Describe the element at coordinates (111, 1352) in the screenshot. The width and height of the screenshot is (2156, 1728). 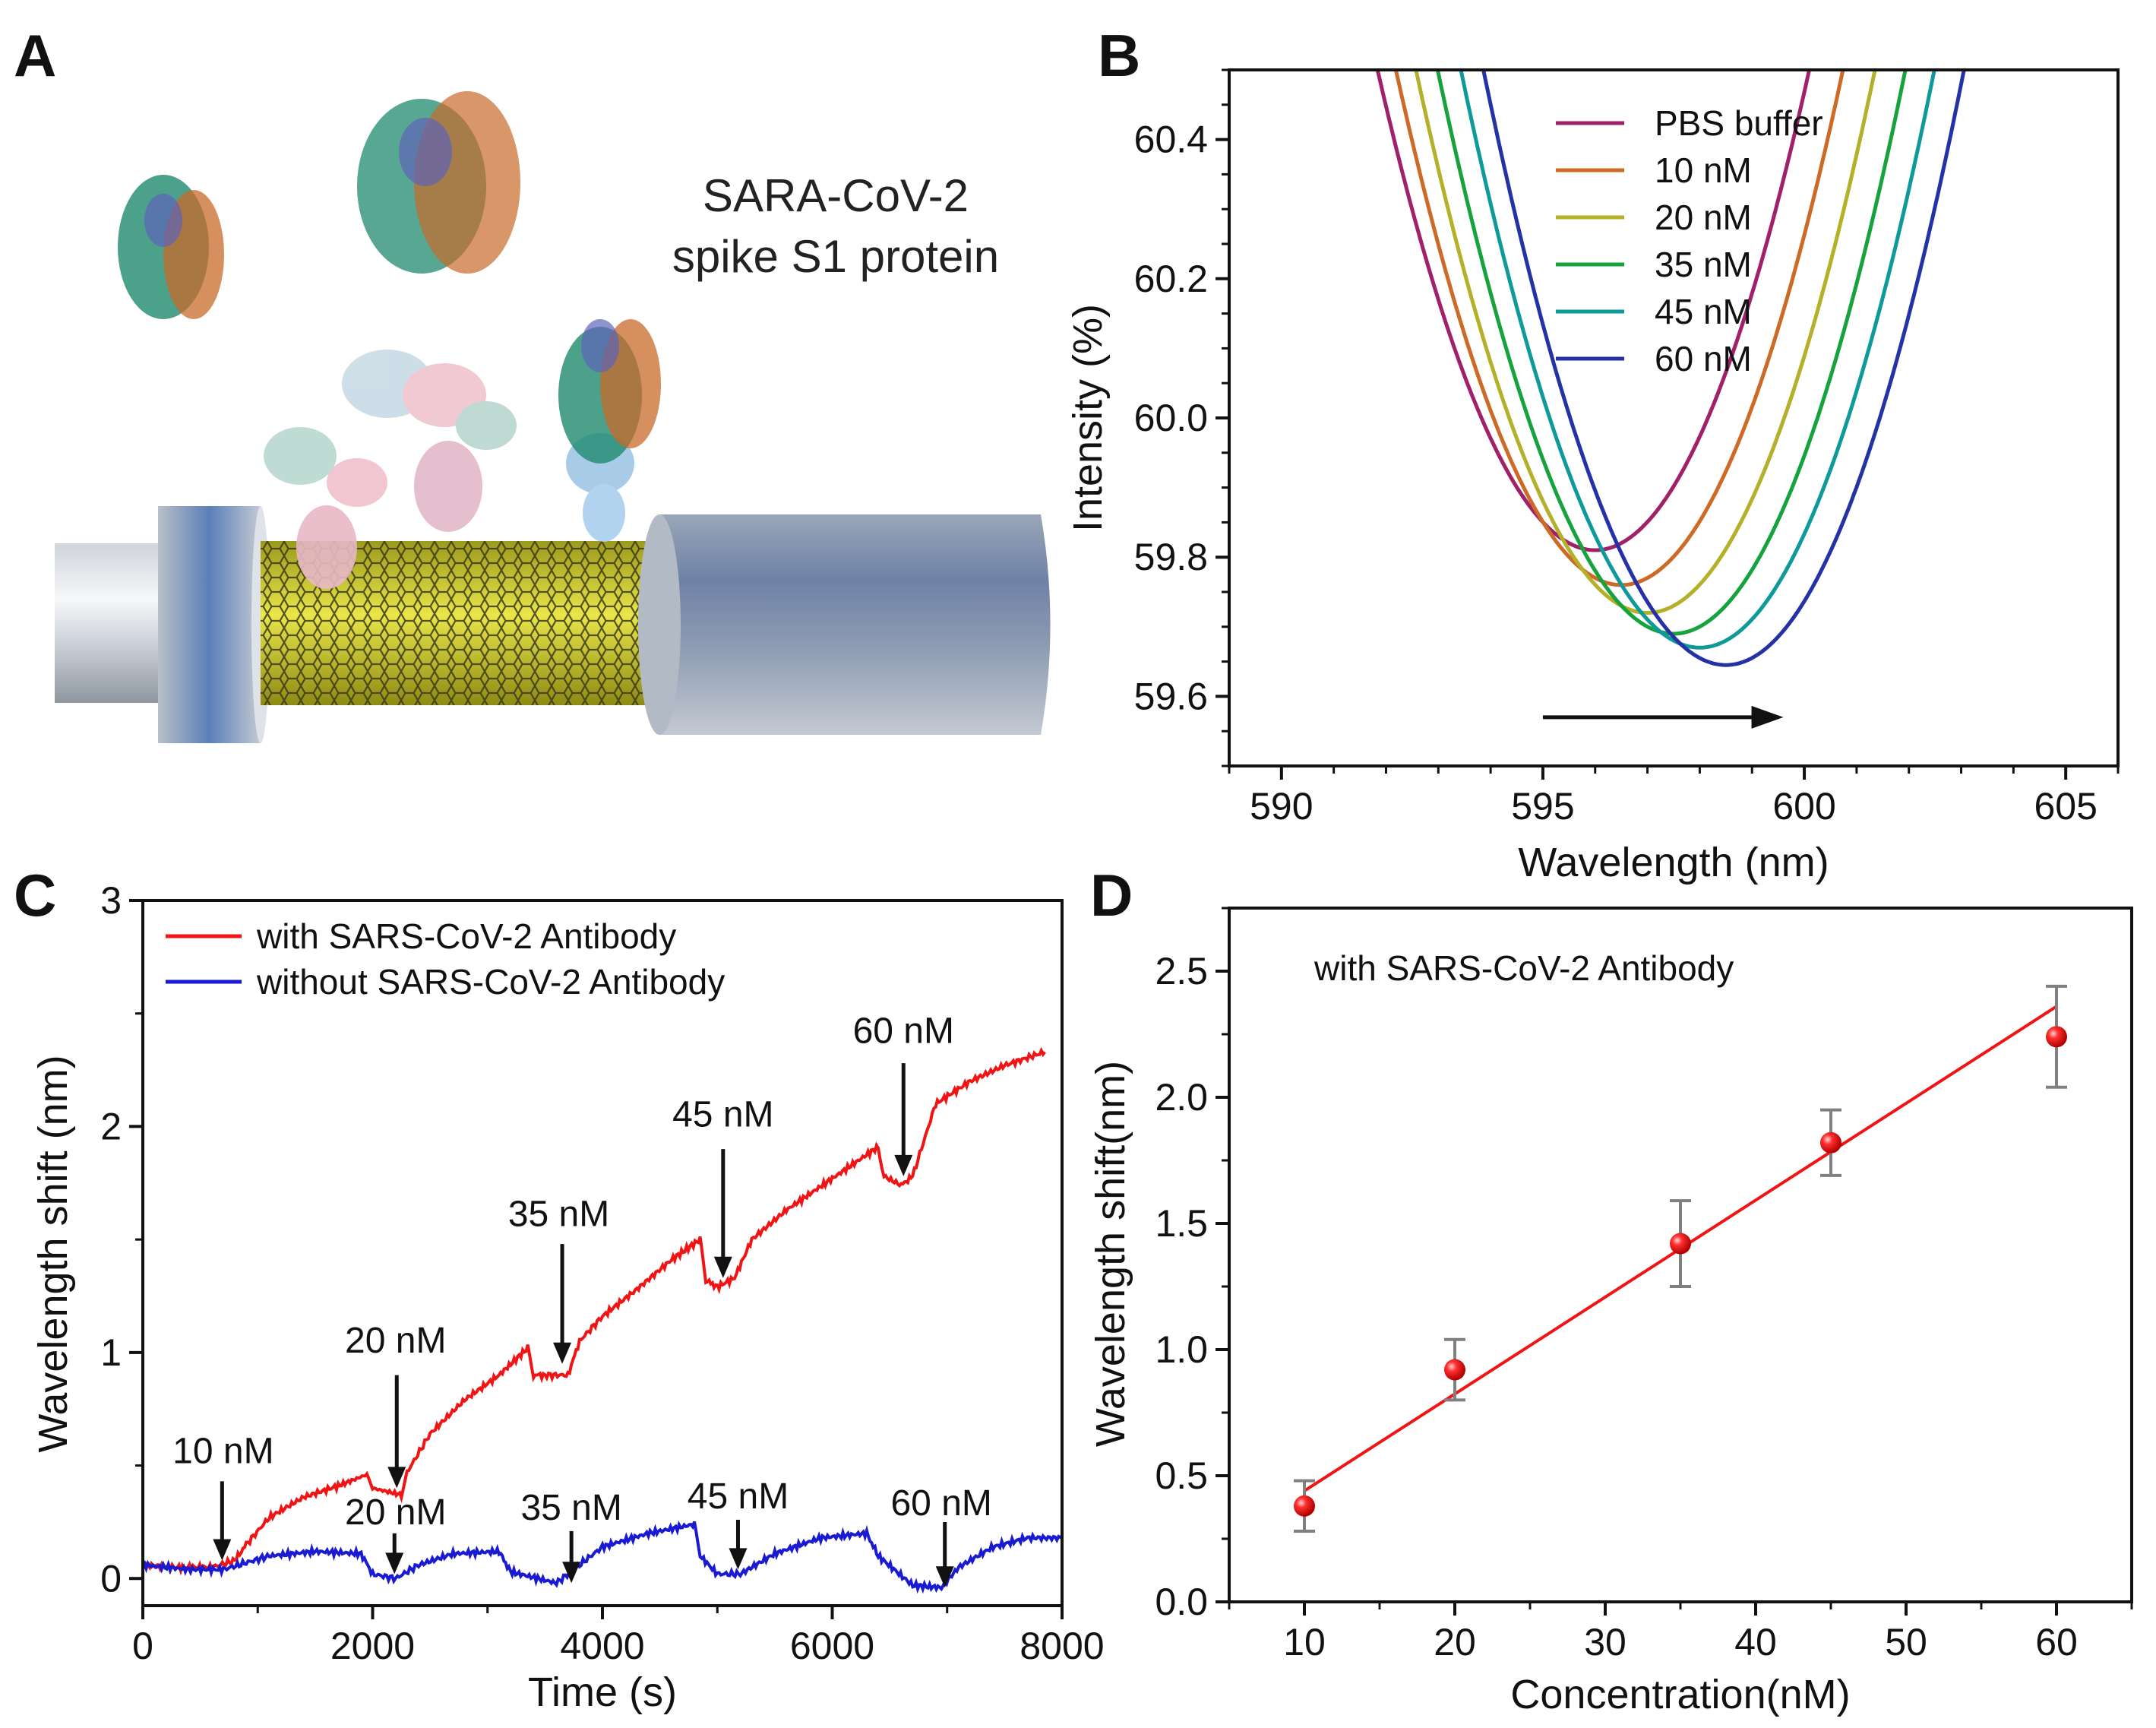
I see `y-tick-label: 1` at that location.